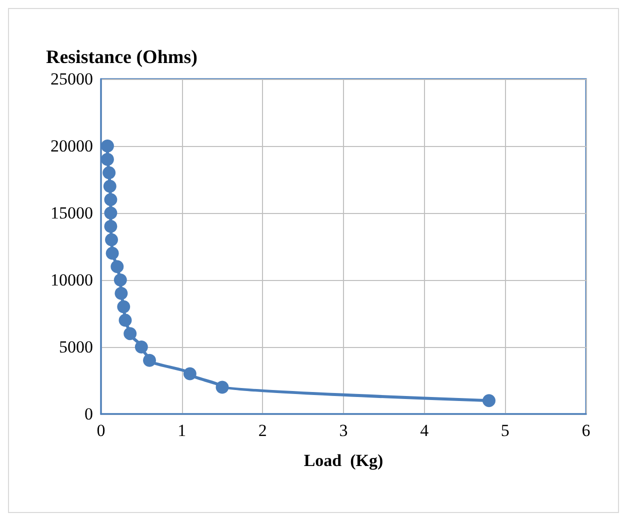 The width and height of the screenshot is (625, 519). What do you see at coordinates (586, 430) in the screenshot?
I see `x-tick-label: 6` at bounding box center [586, 430].